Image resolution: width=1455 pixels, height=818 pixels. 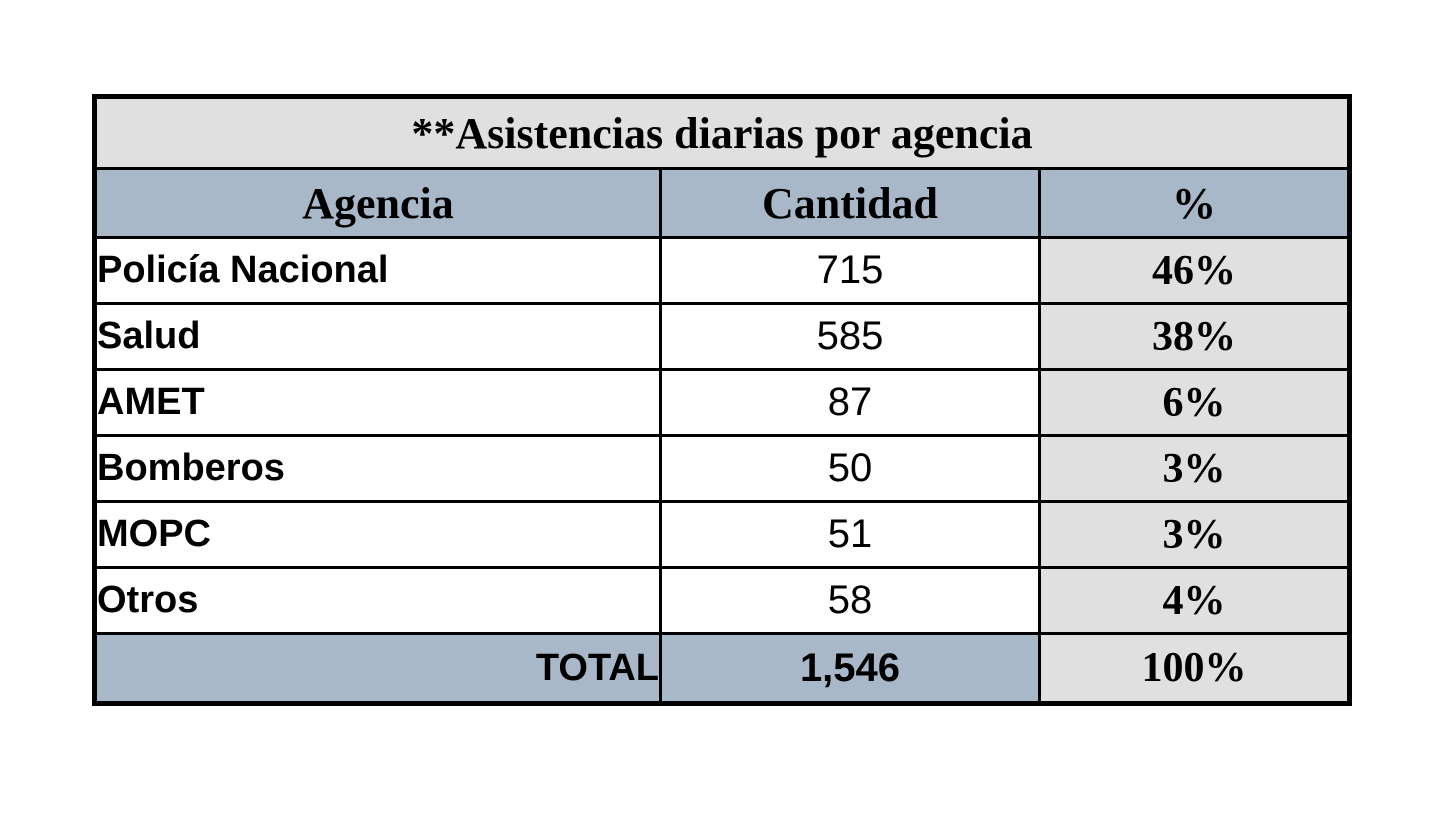 I want to click on cantidad-cell: 585, so click(x=850, y=336).